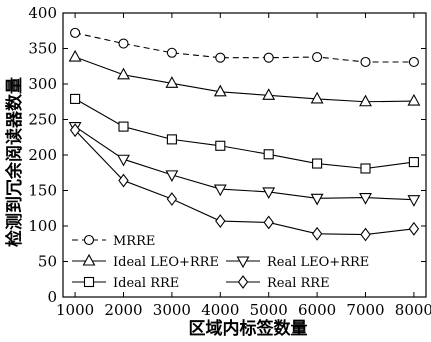 The height and width of the screenshot is (342, 431). What do you see at coordinates (14, 162) in the screenshot?
I see `y-axis-title: 检测到冗余阅读器数量` at bounding box center [14, 162].